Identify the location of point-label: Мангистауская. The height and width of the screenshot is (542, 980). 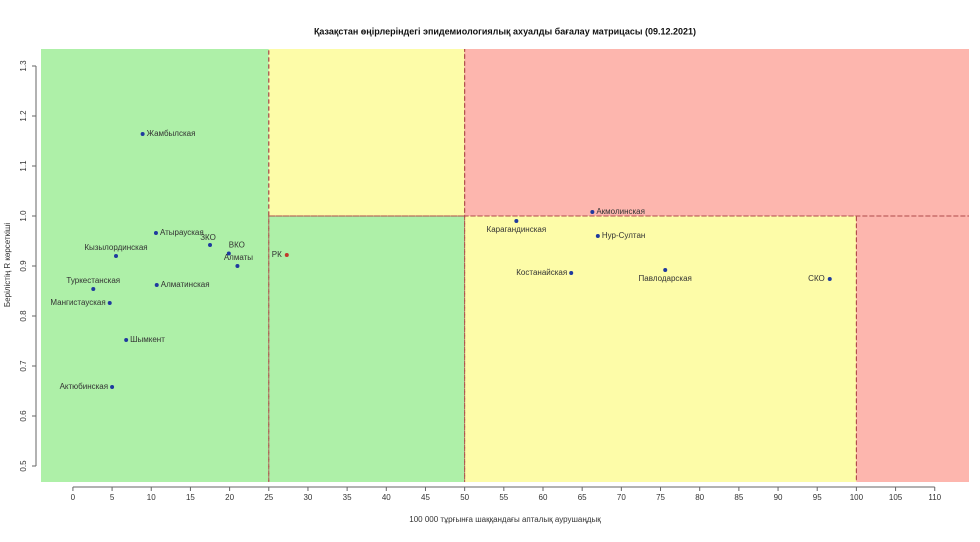
(77, 302).